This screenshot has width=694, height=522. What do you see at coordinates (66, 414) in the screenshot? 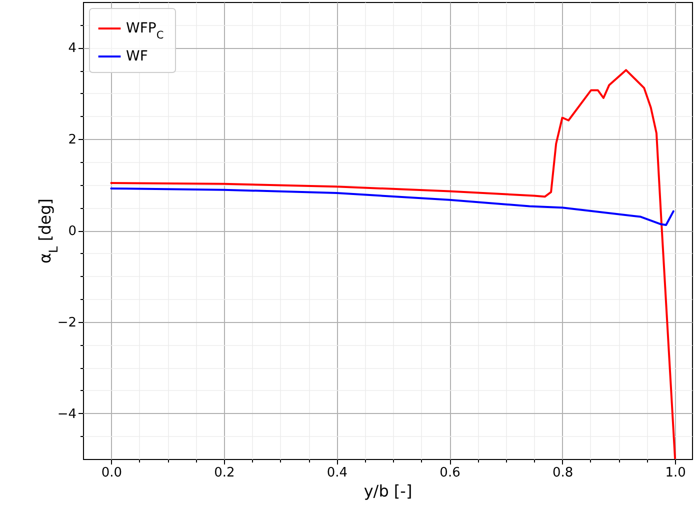
I see `y-tick-label: −4` at bounding box center [66, 414].